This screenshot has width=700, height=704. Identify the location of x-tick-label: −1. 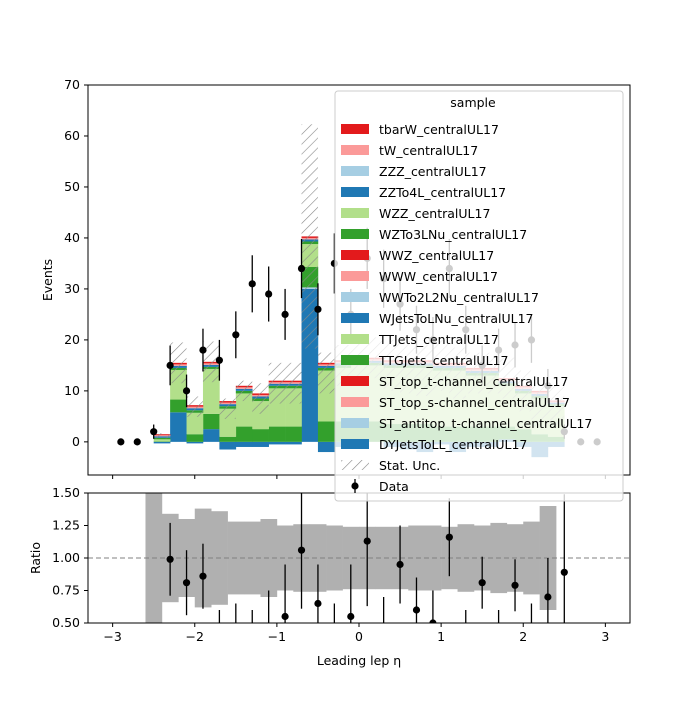
(277, 636).